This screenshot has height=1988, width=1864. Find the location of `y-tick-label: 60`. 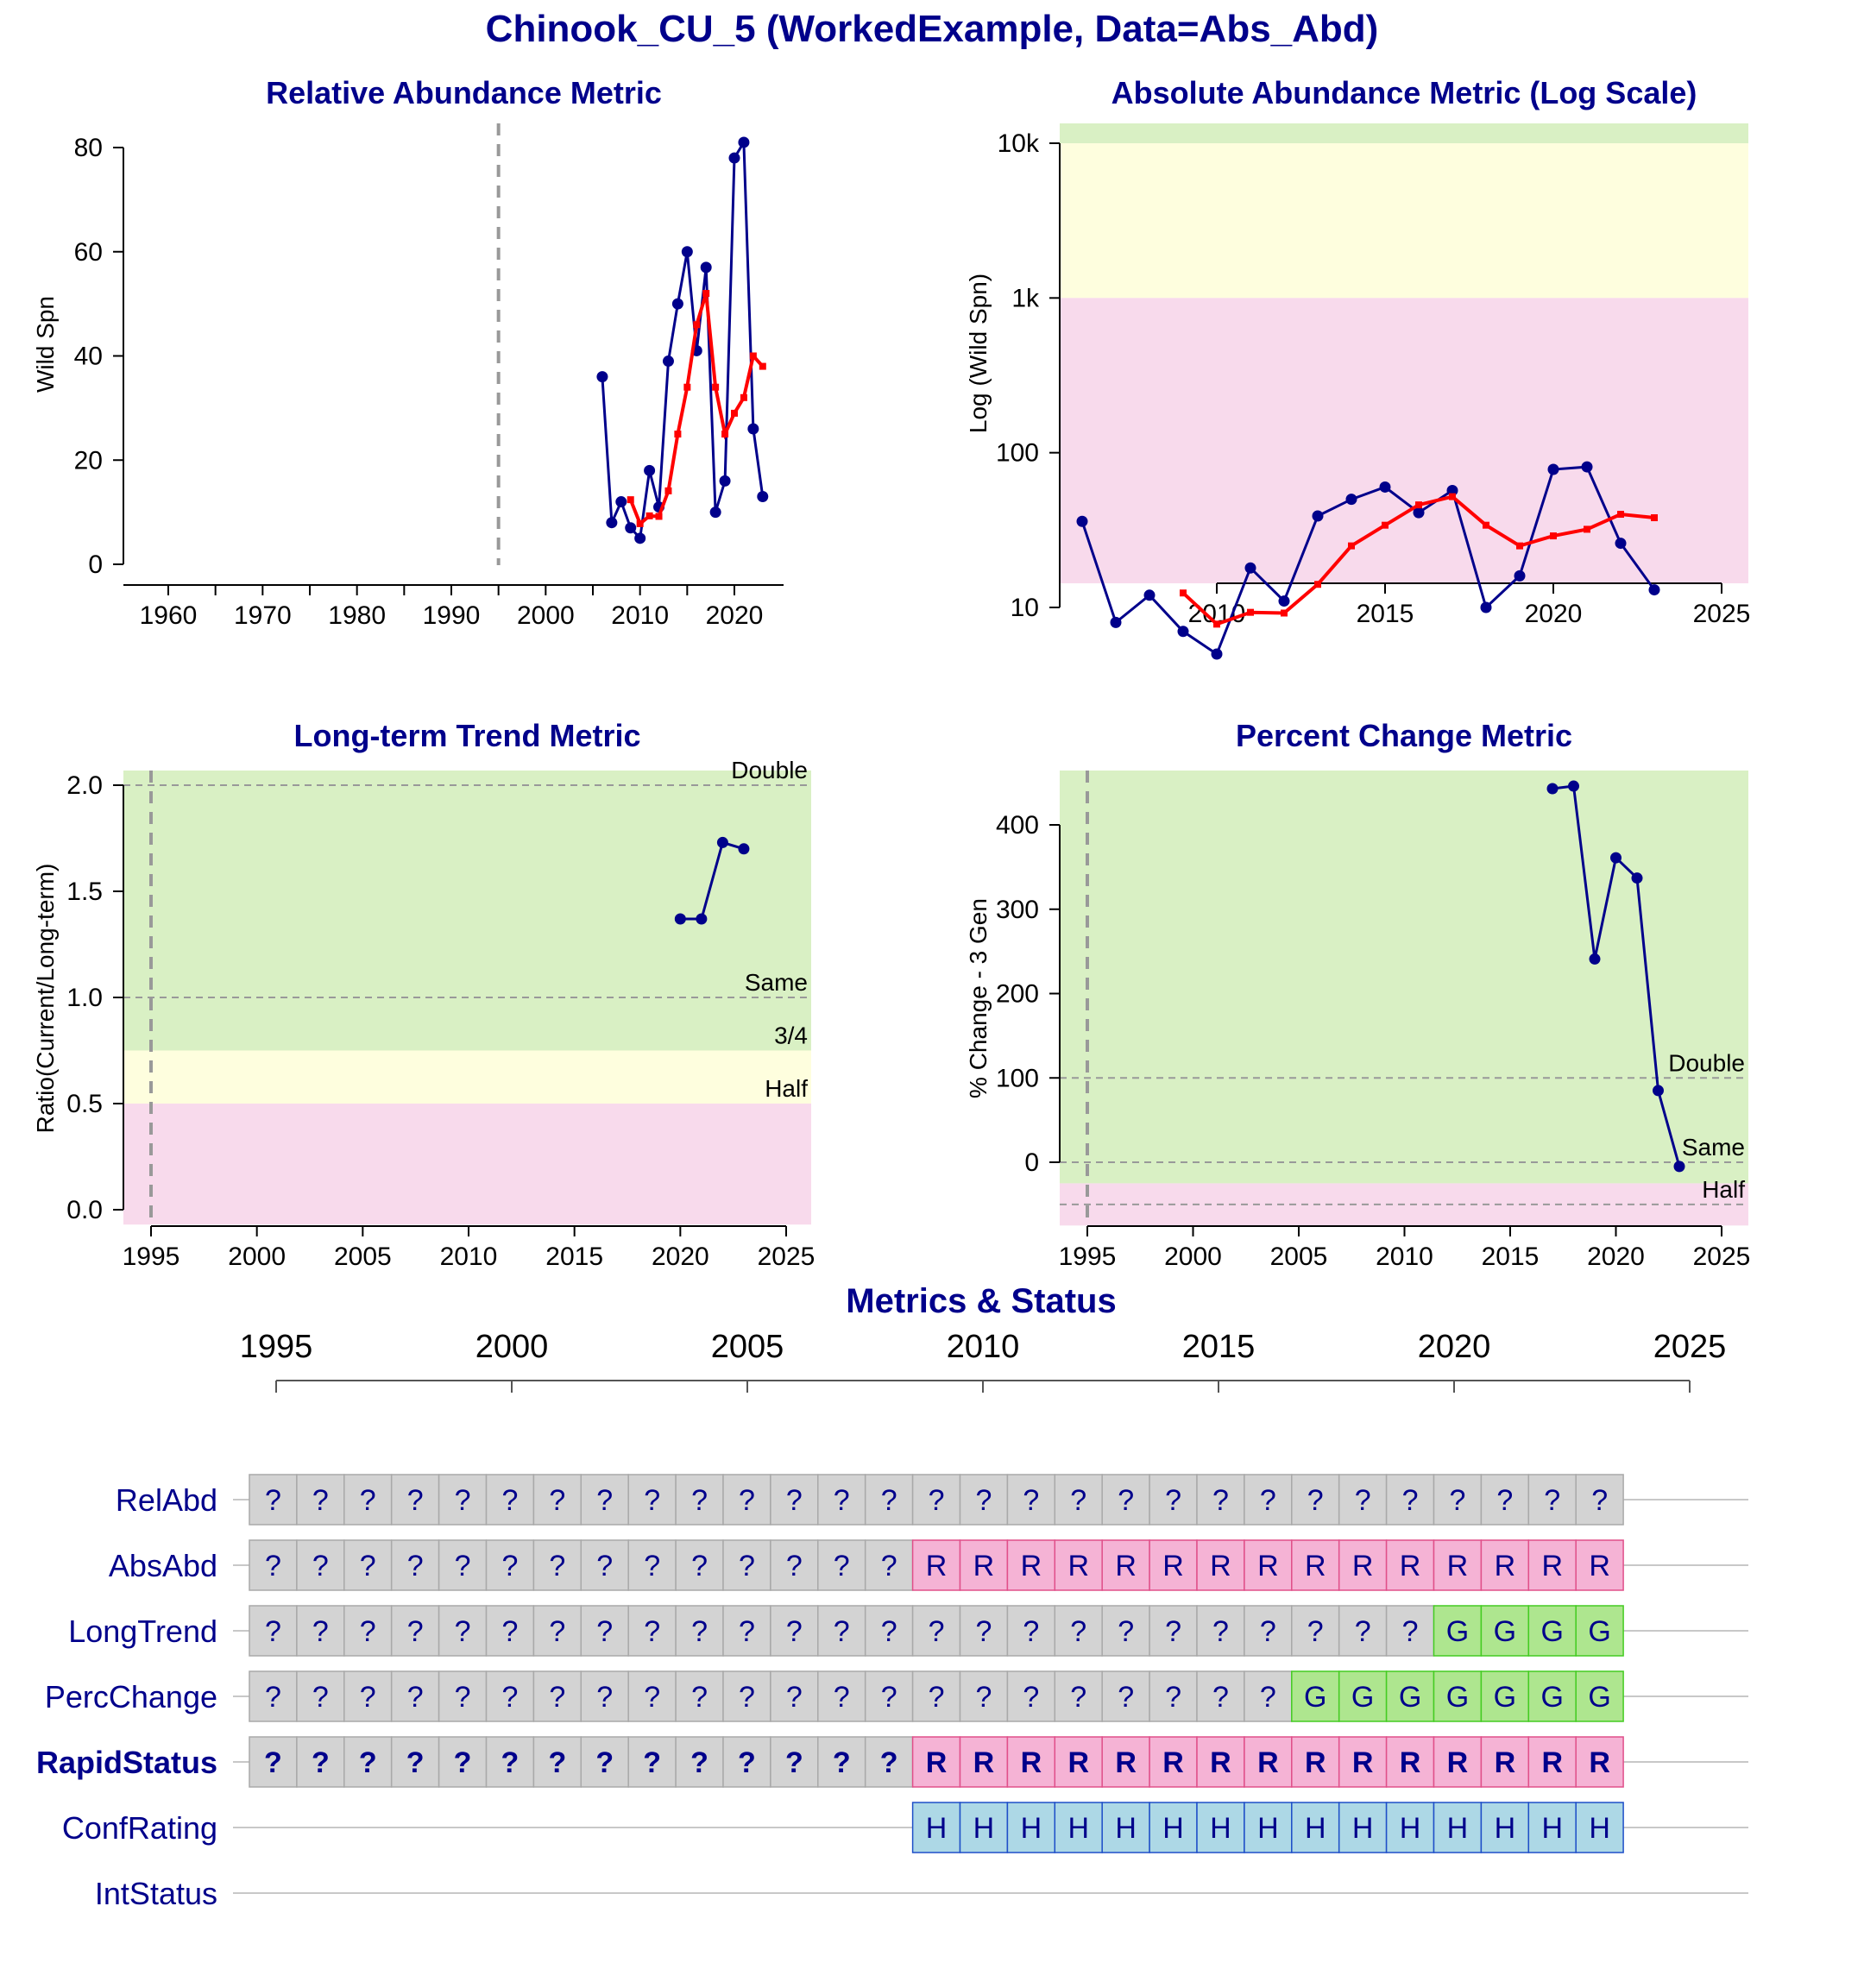

y-tick-label: 60 is located at coordinates (88, 252).